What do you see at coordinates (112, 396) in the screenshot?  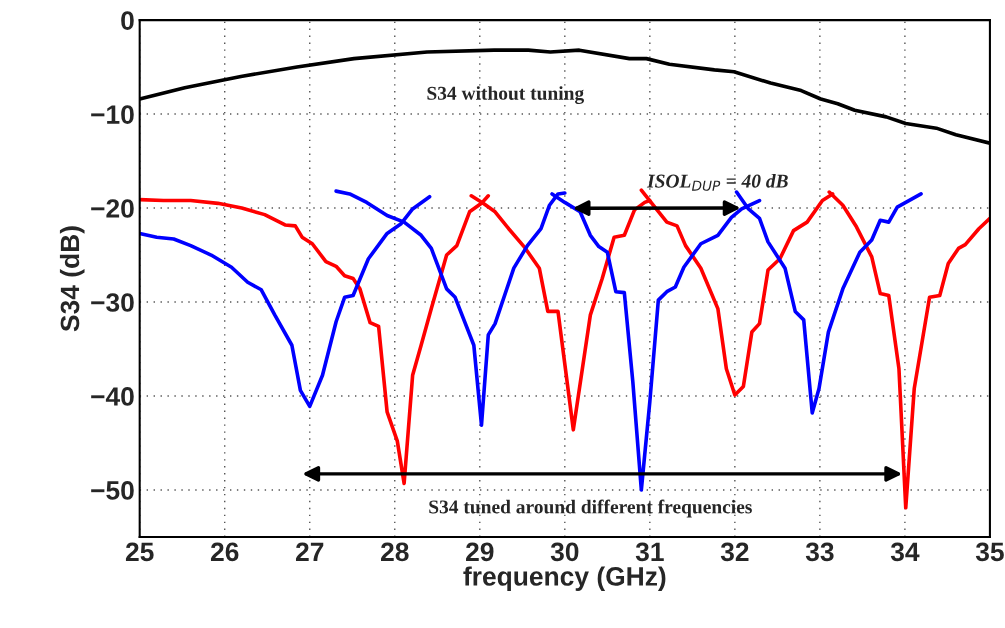 I see `y-tick-label: −40` at bounding box center [112, 396].